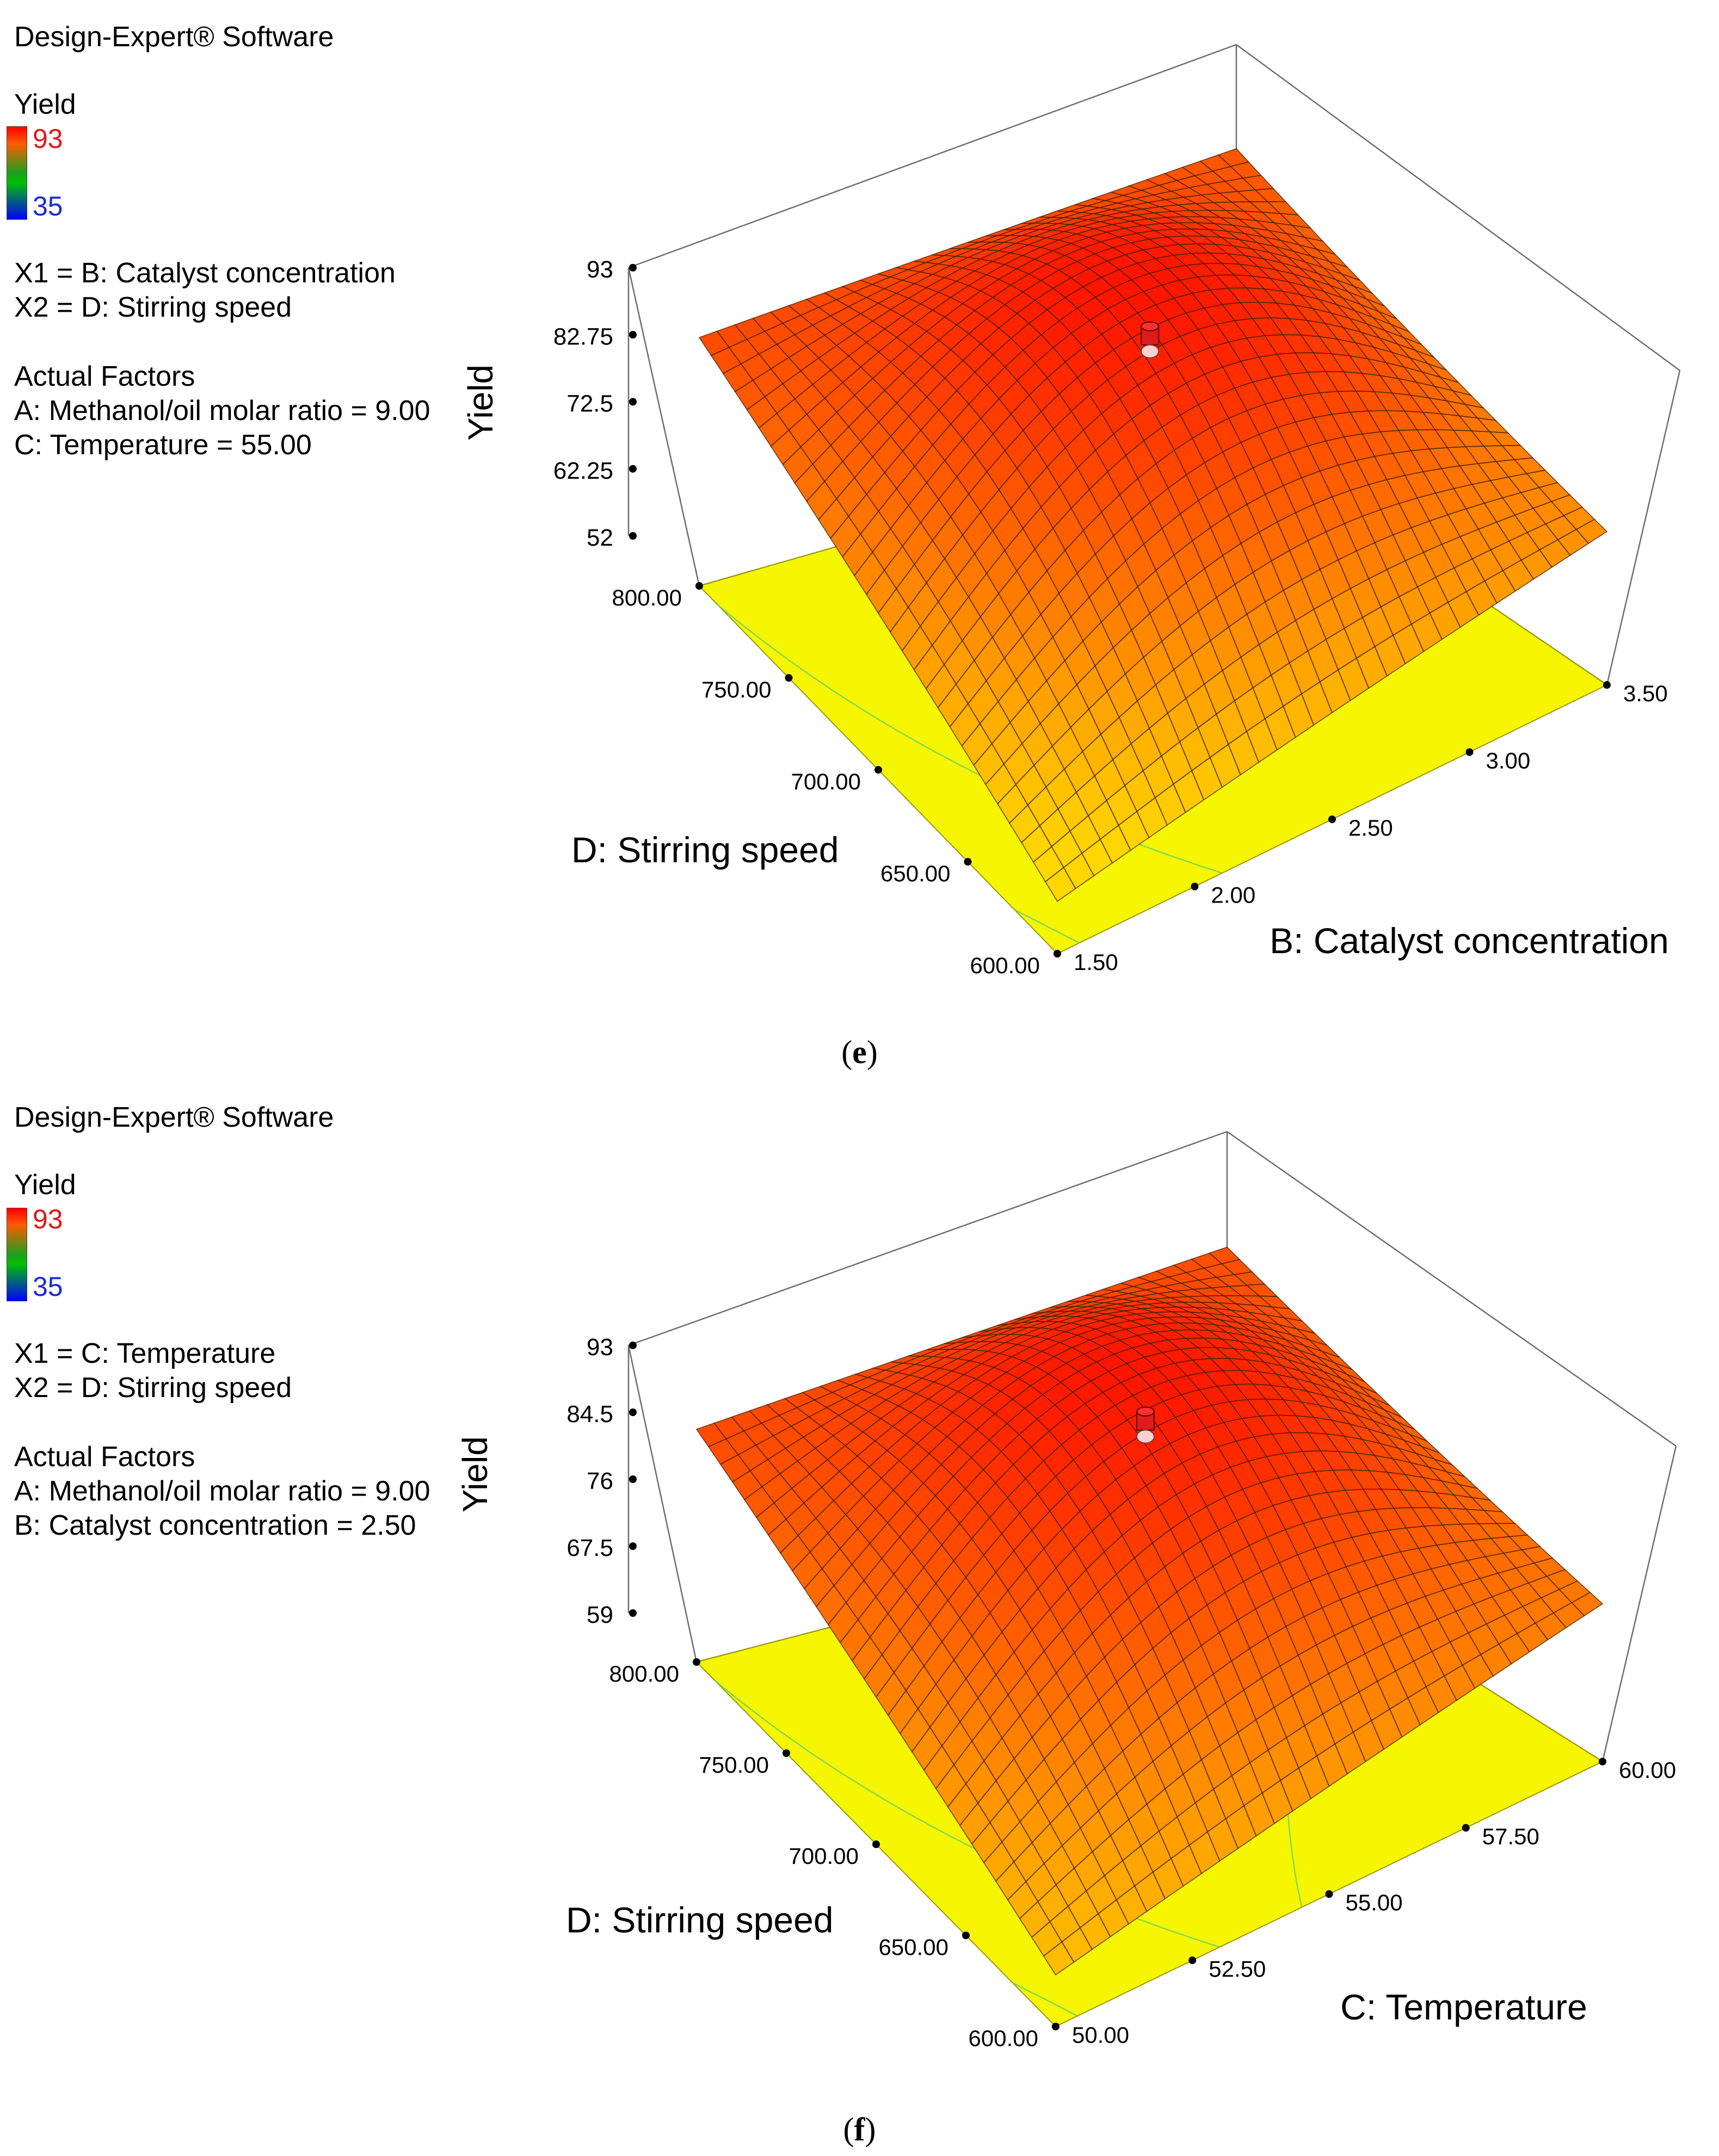 This screenshot has height=2156, width=1719. What do you see at coordinates (1374, 1903) in the screenshot?
I see `x-tick-label: 55.00` at bounding box center [1374, 1903].